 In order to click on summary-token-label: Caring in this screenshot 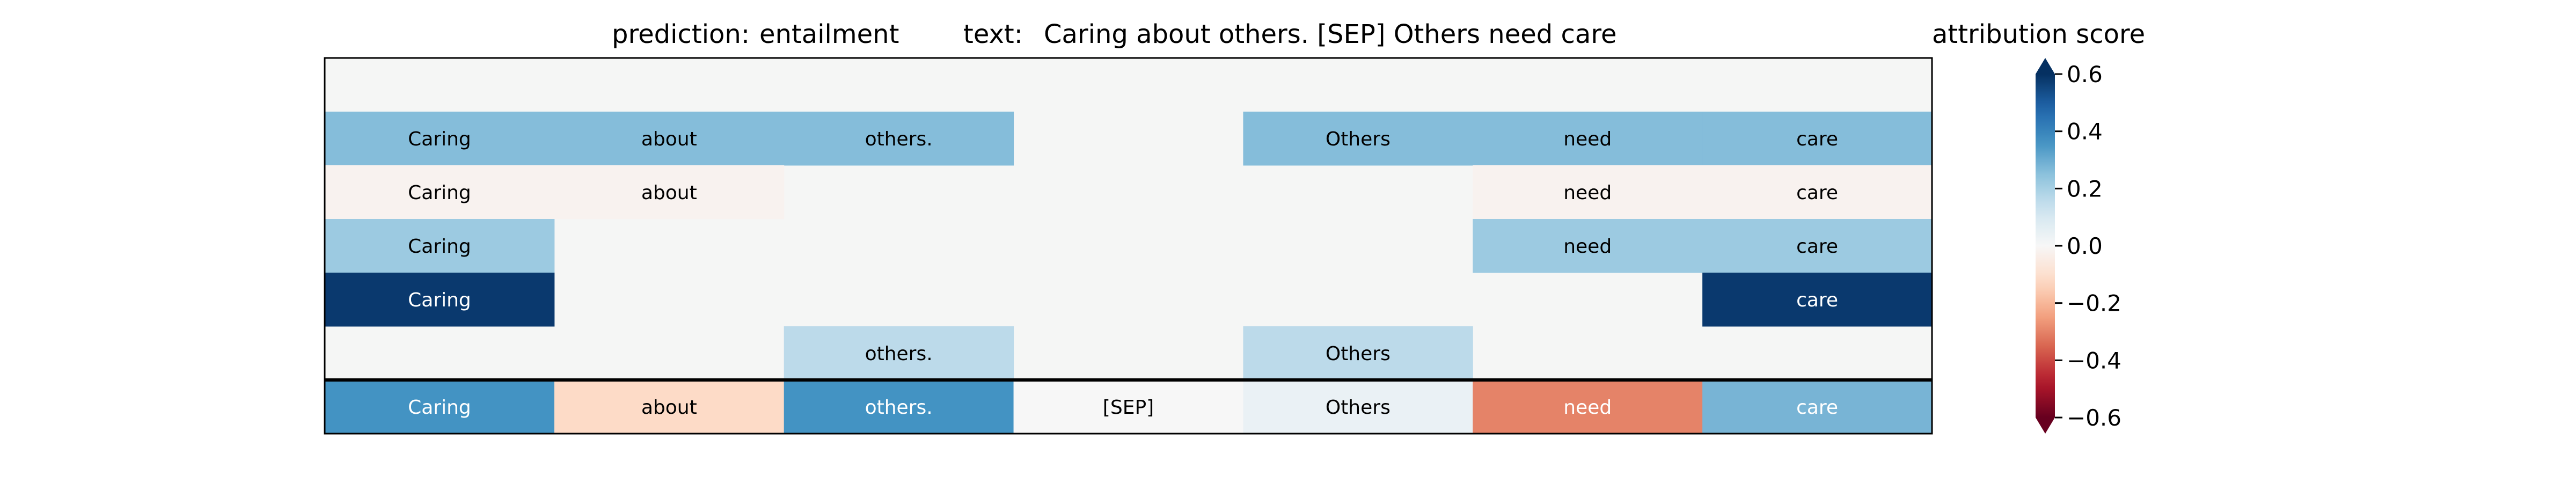, I will do `click(439, 408)`.